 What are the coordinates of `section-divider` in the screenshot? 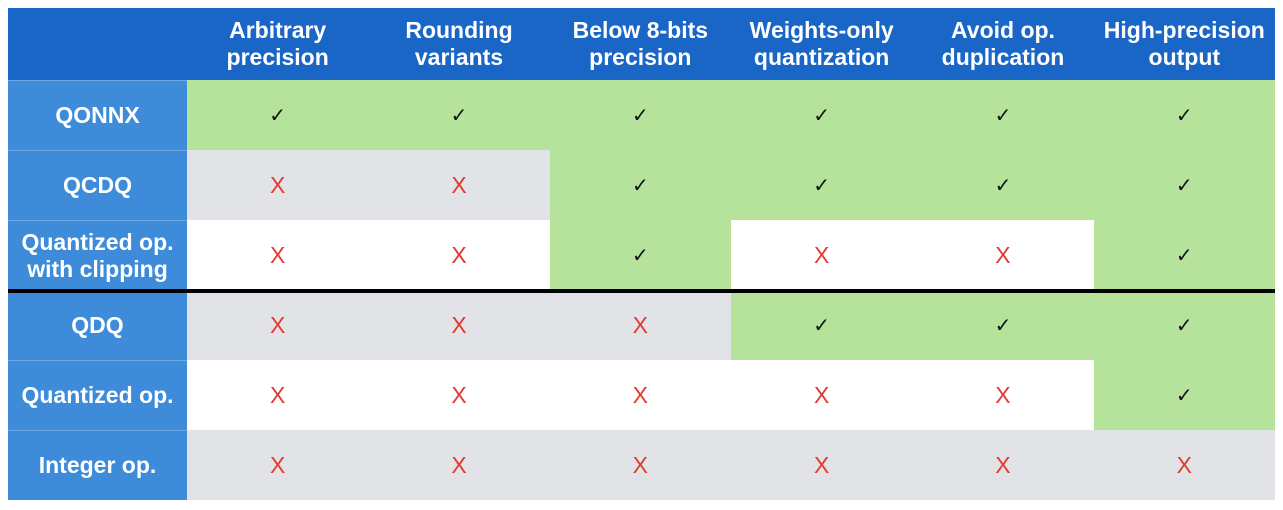 It's located at (641, 291).